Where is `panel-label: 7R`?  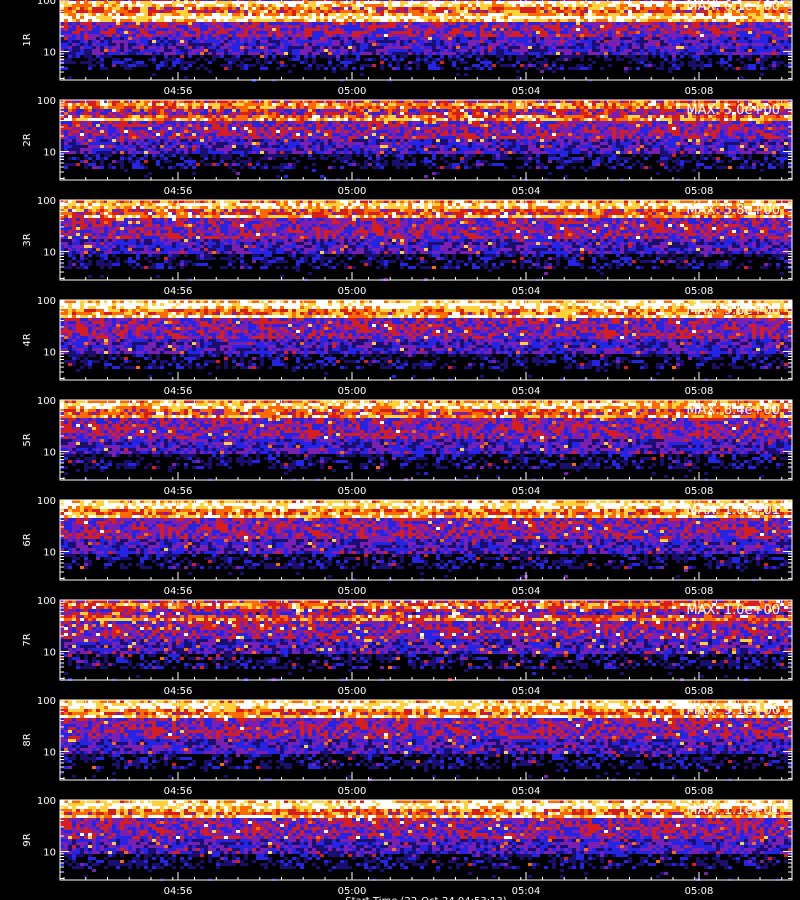 panel-label: 7R is located at coordinates (27, 639).